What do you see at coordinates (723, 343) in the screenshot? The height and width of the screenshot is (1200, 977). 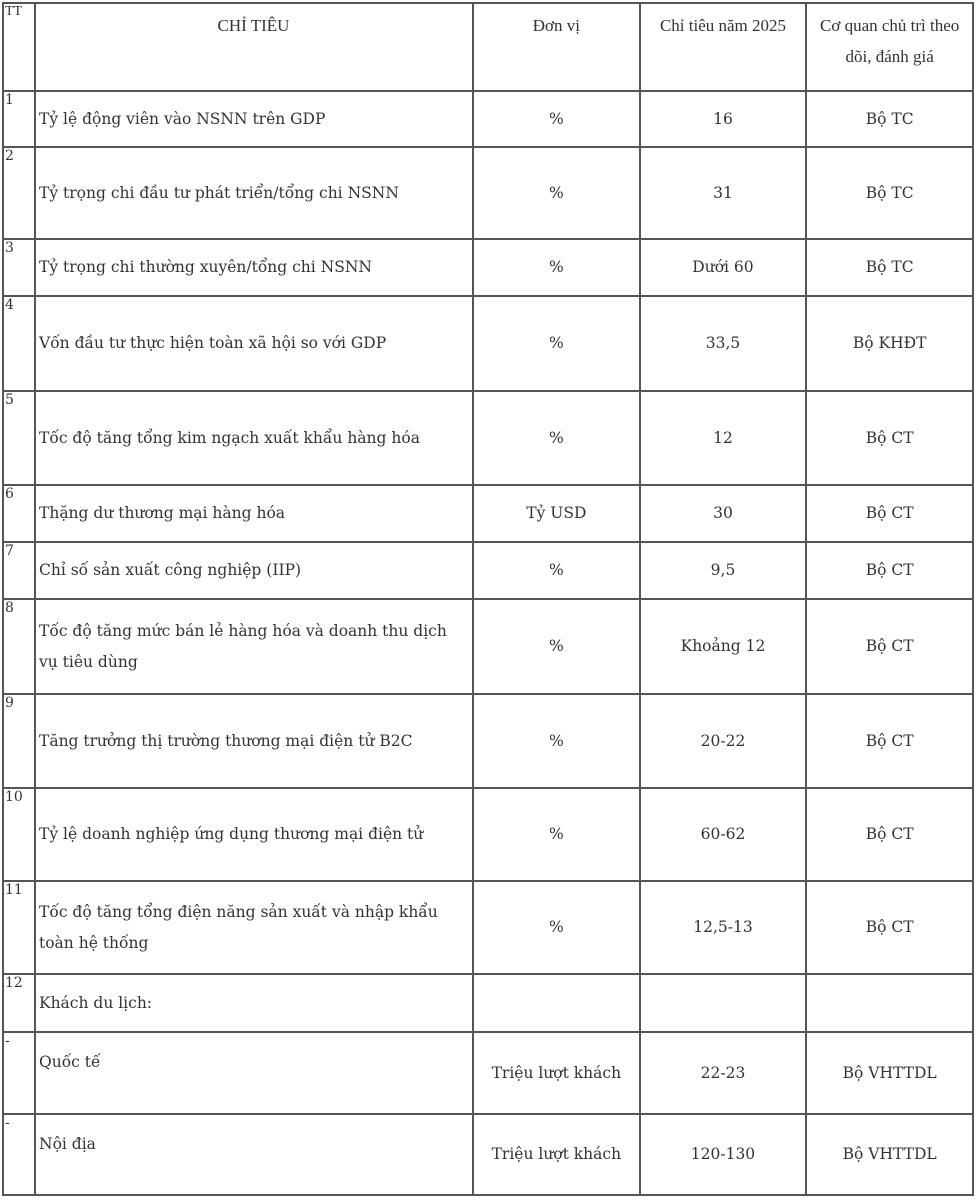 I see `target-value: 33,5` at bounding box center [723, 343].